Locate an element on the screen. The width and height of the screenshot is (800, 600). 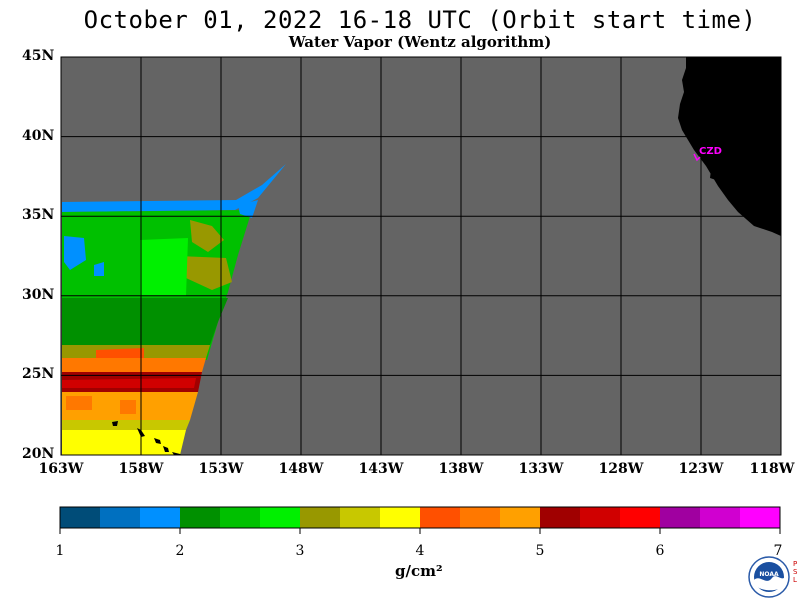
colorbar-units: g/cm² is located at coordinates (419, 571).